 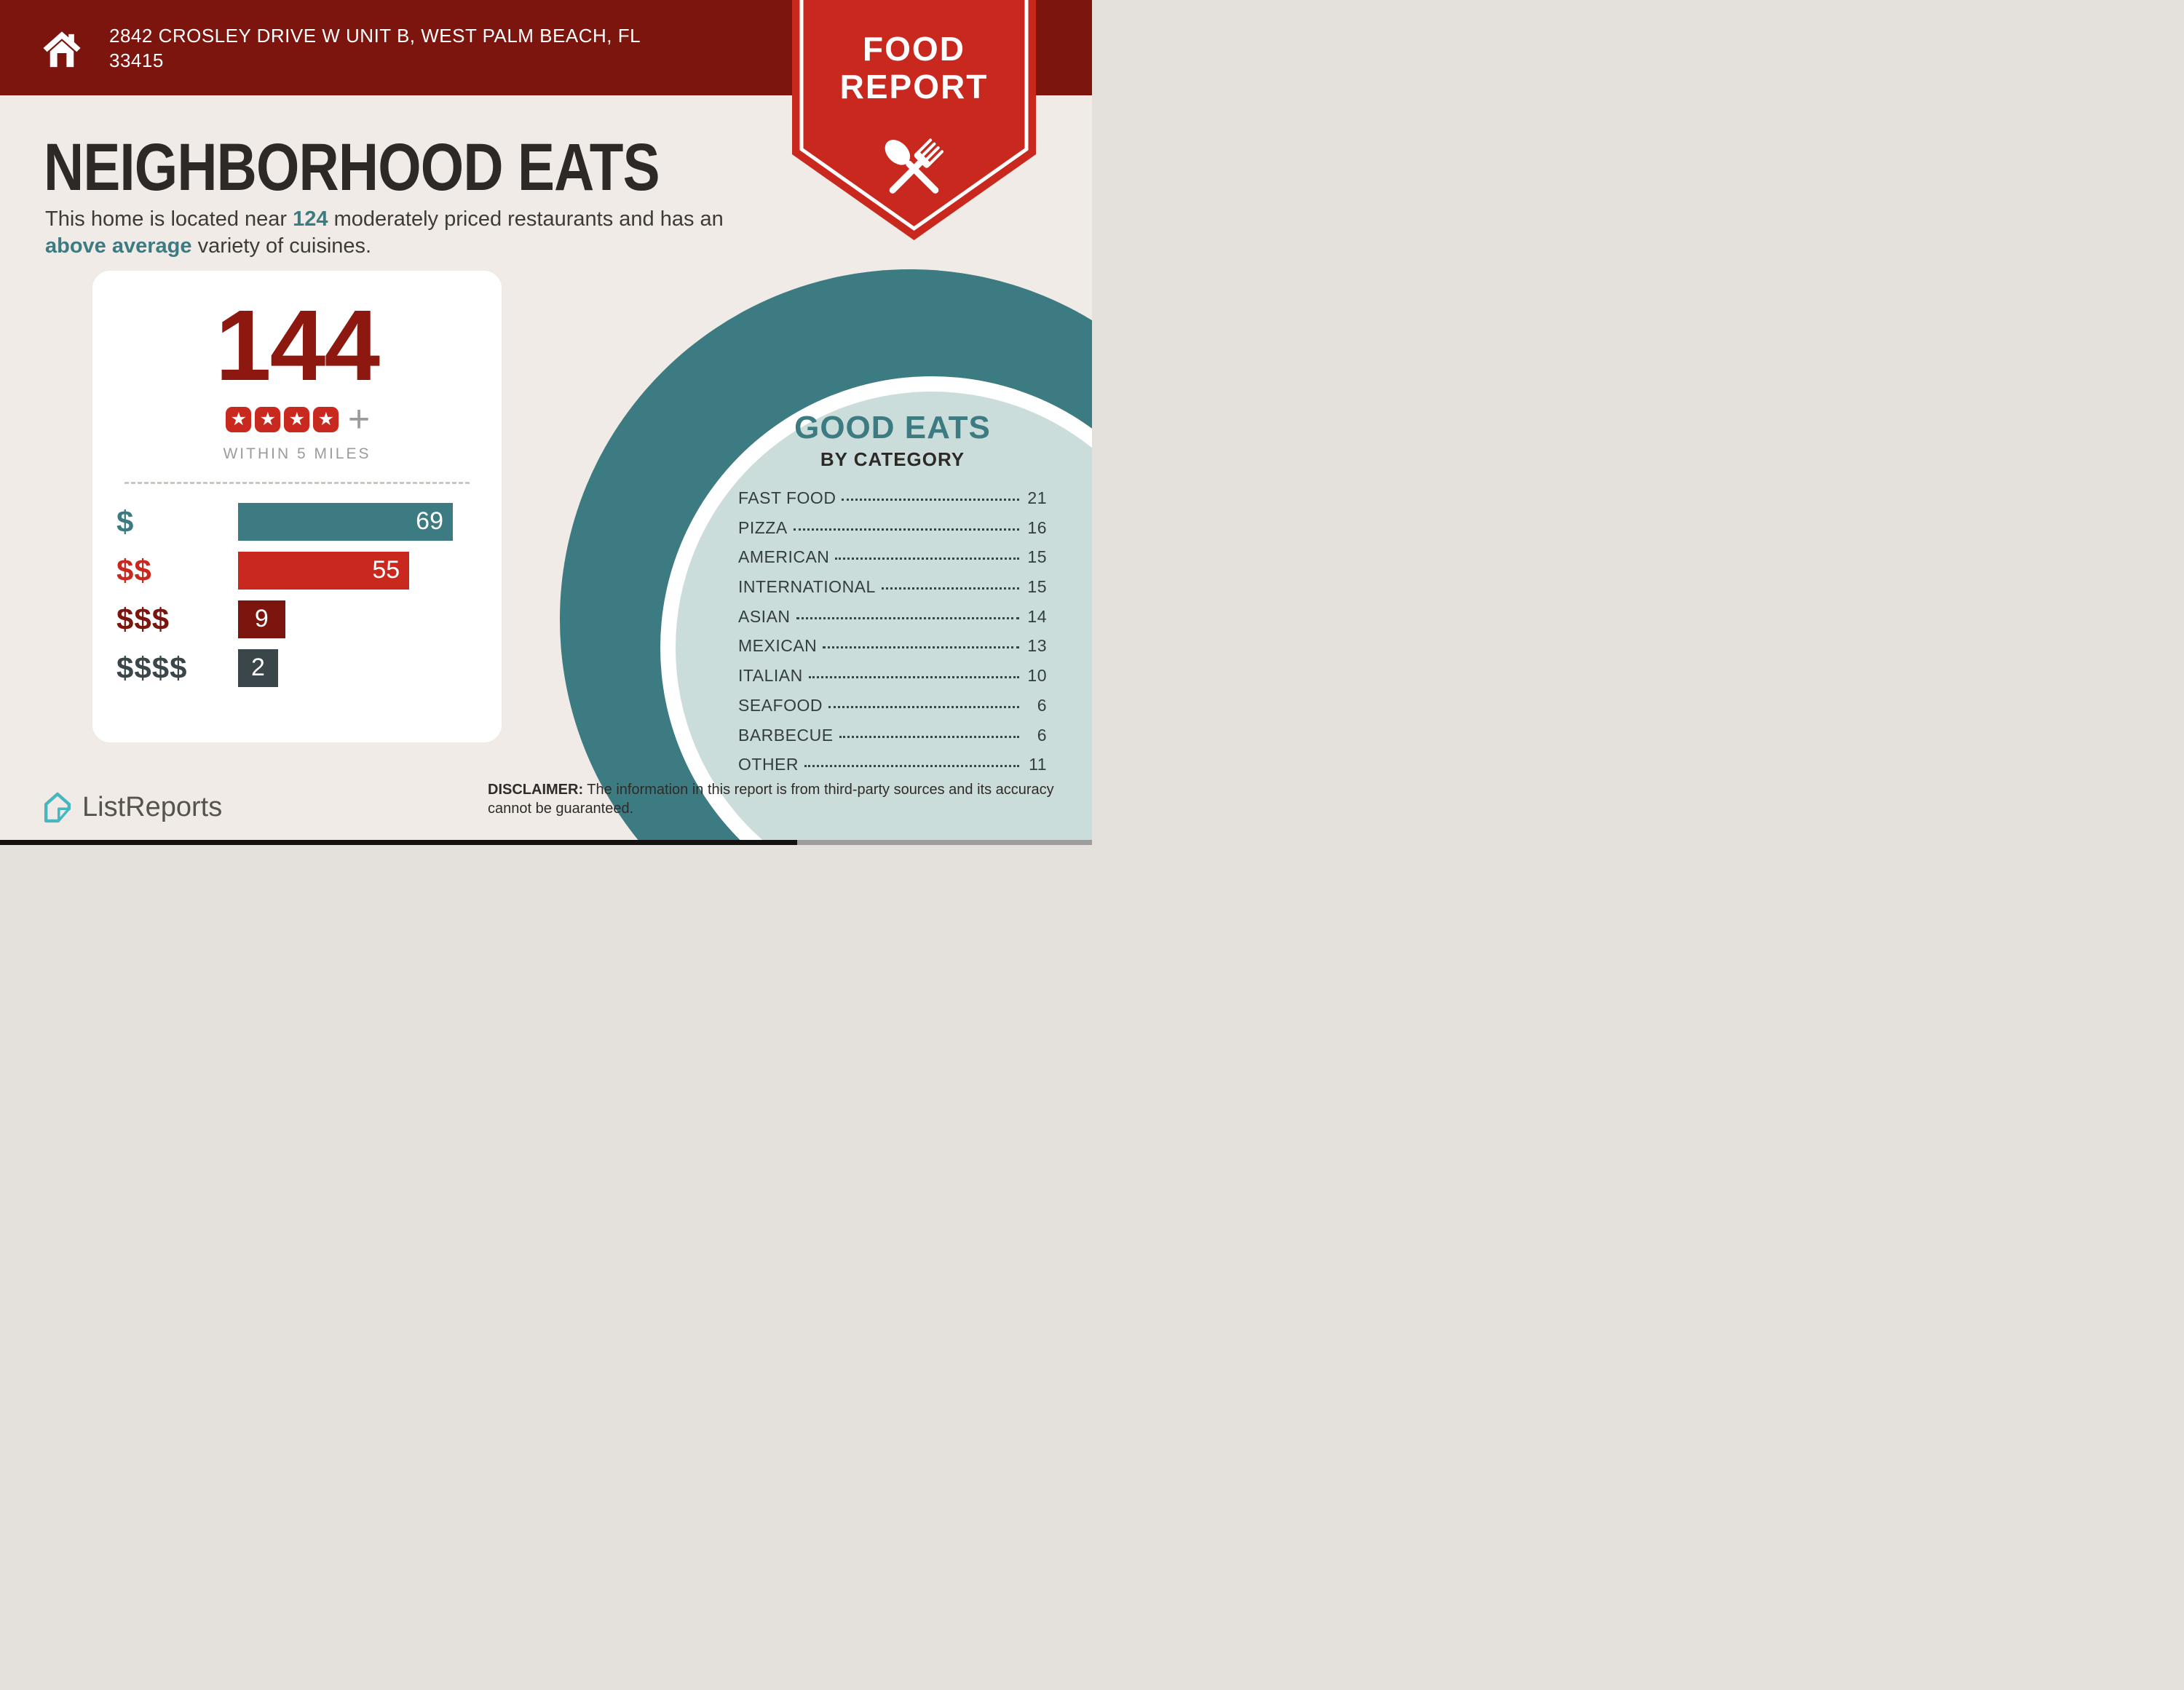 What do you see at coordinates (892, 562) in the screenshot?
I see `category-row: AMERICAN 15` at bounding box center [892, 562].